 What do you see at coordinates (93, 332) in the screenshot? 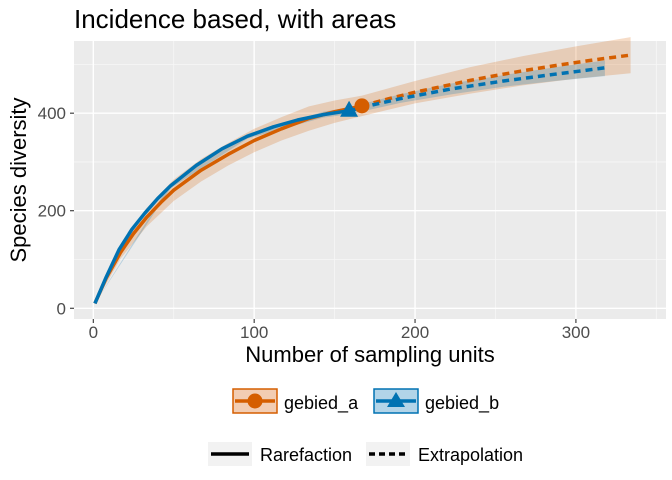
I see `x-tick-label: 0` at bounding box center [93, 332].